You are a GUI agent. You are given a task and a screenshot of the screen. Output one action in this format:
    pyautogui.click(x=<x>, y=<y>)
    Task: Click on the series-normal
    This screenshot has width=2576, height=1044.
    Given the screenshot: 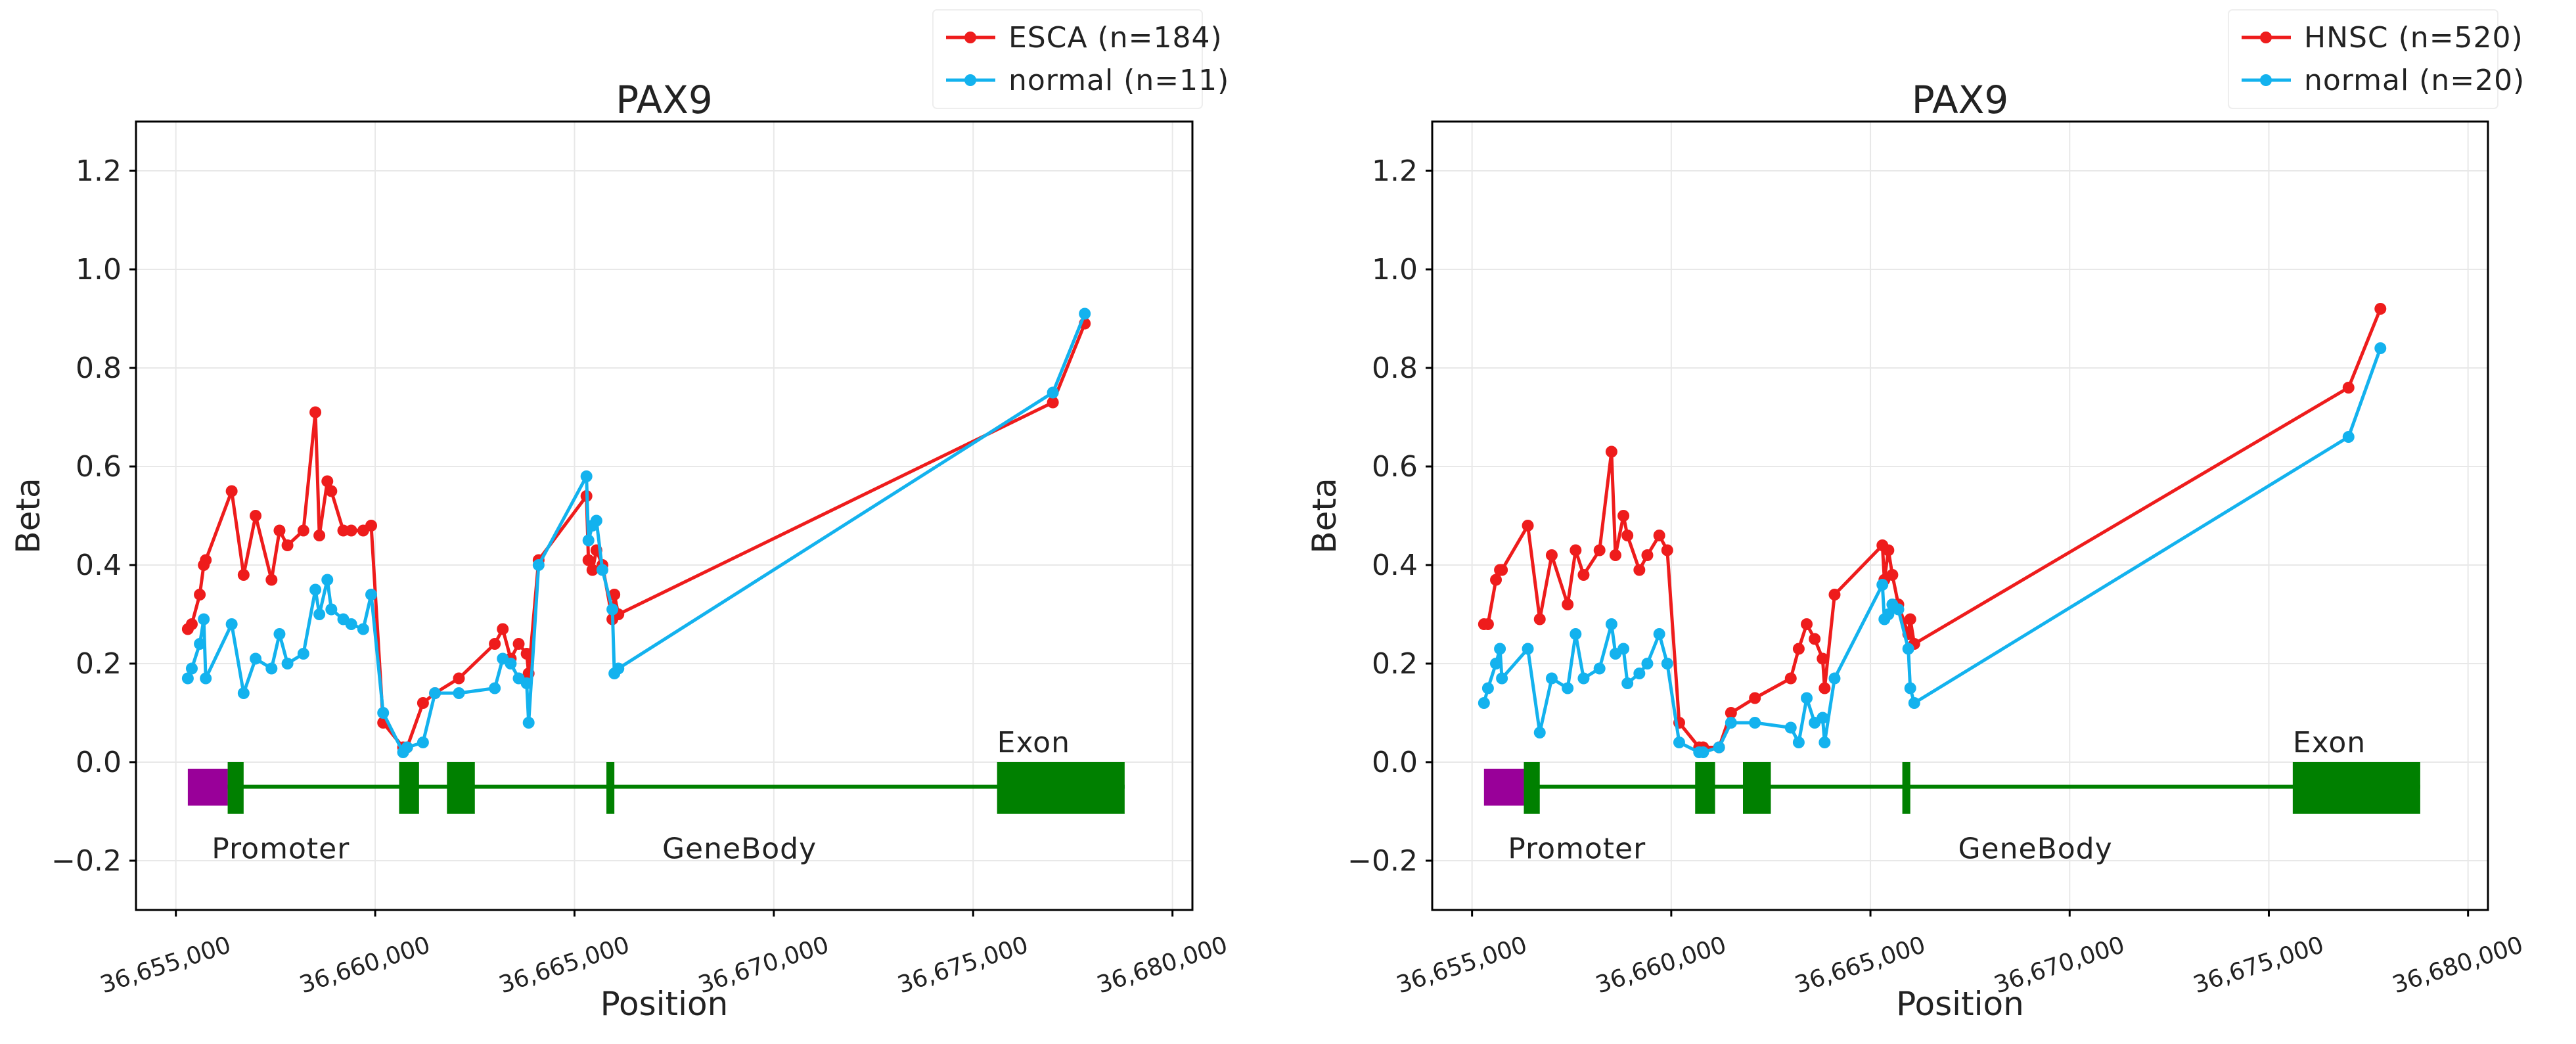 What is the action you would take?
    pyautogui.click(x=1932, y=550)
    